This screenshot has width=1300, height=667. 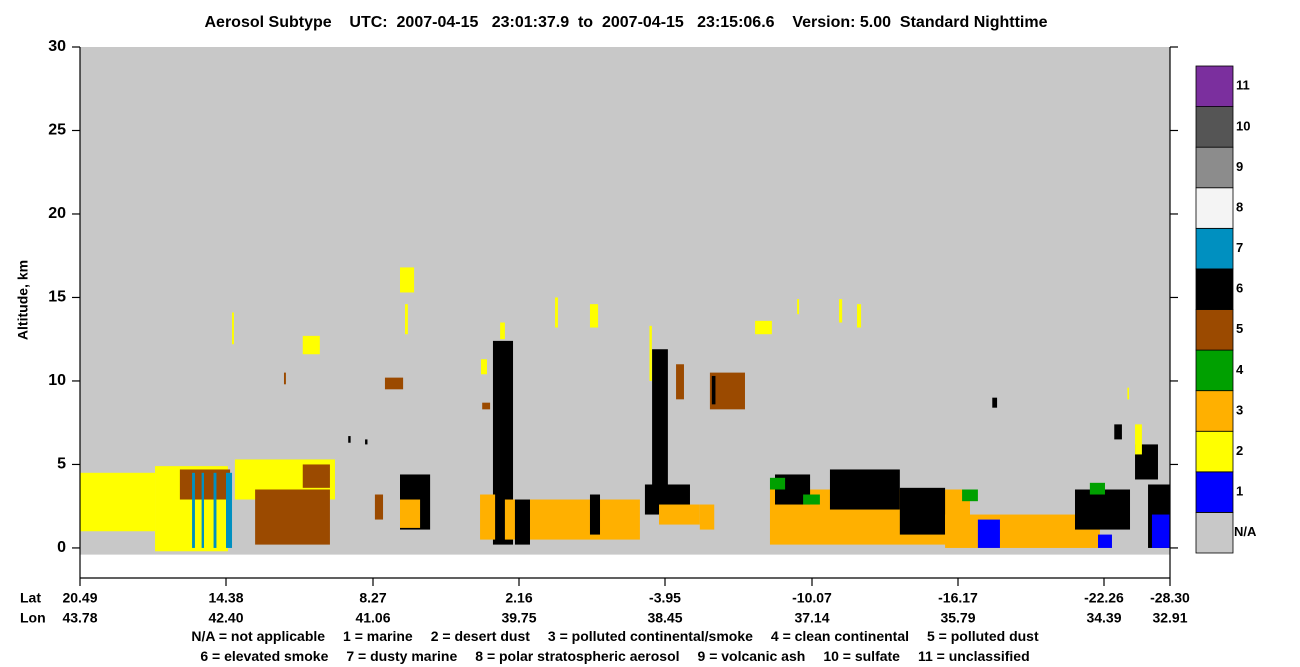 What do you see at coordinates (372, 598) in the screenshot?
I see `x-tick-label: 8.27` at bounding box center [372, 598].